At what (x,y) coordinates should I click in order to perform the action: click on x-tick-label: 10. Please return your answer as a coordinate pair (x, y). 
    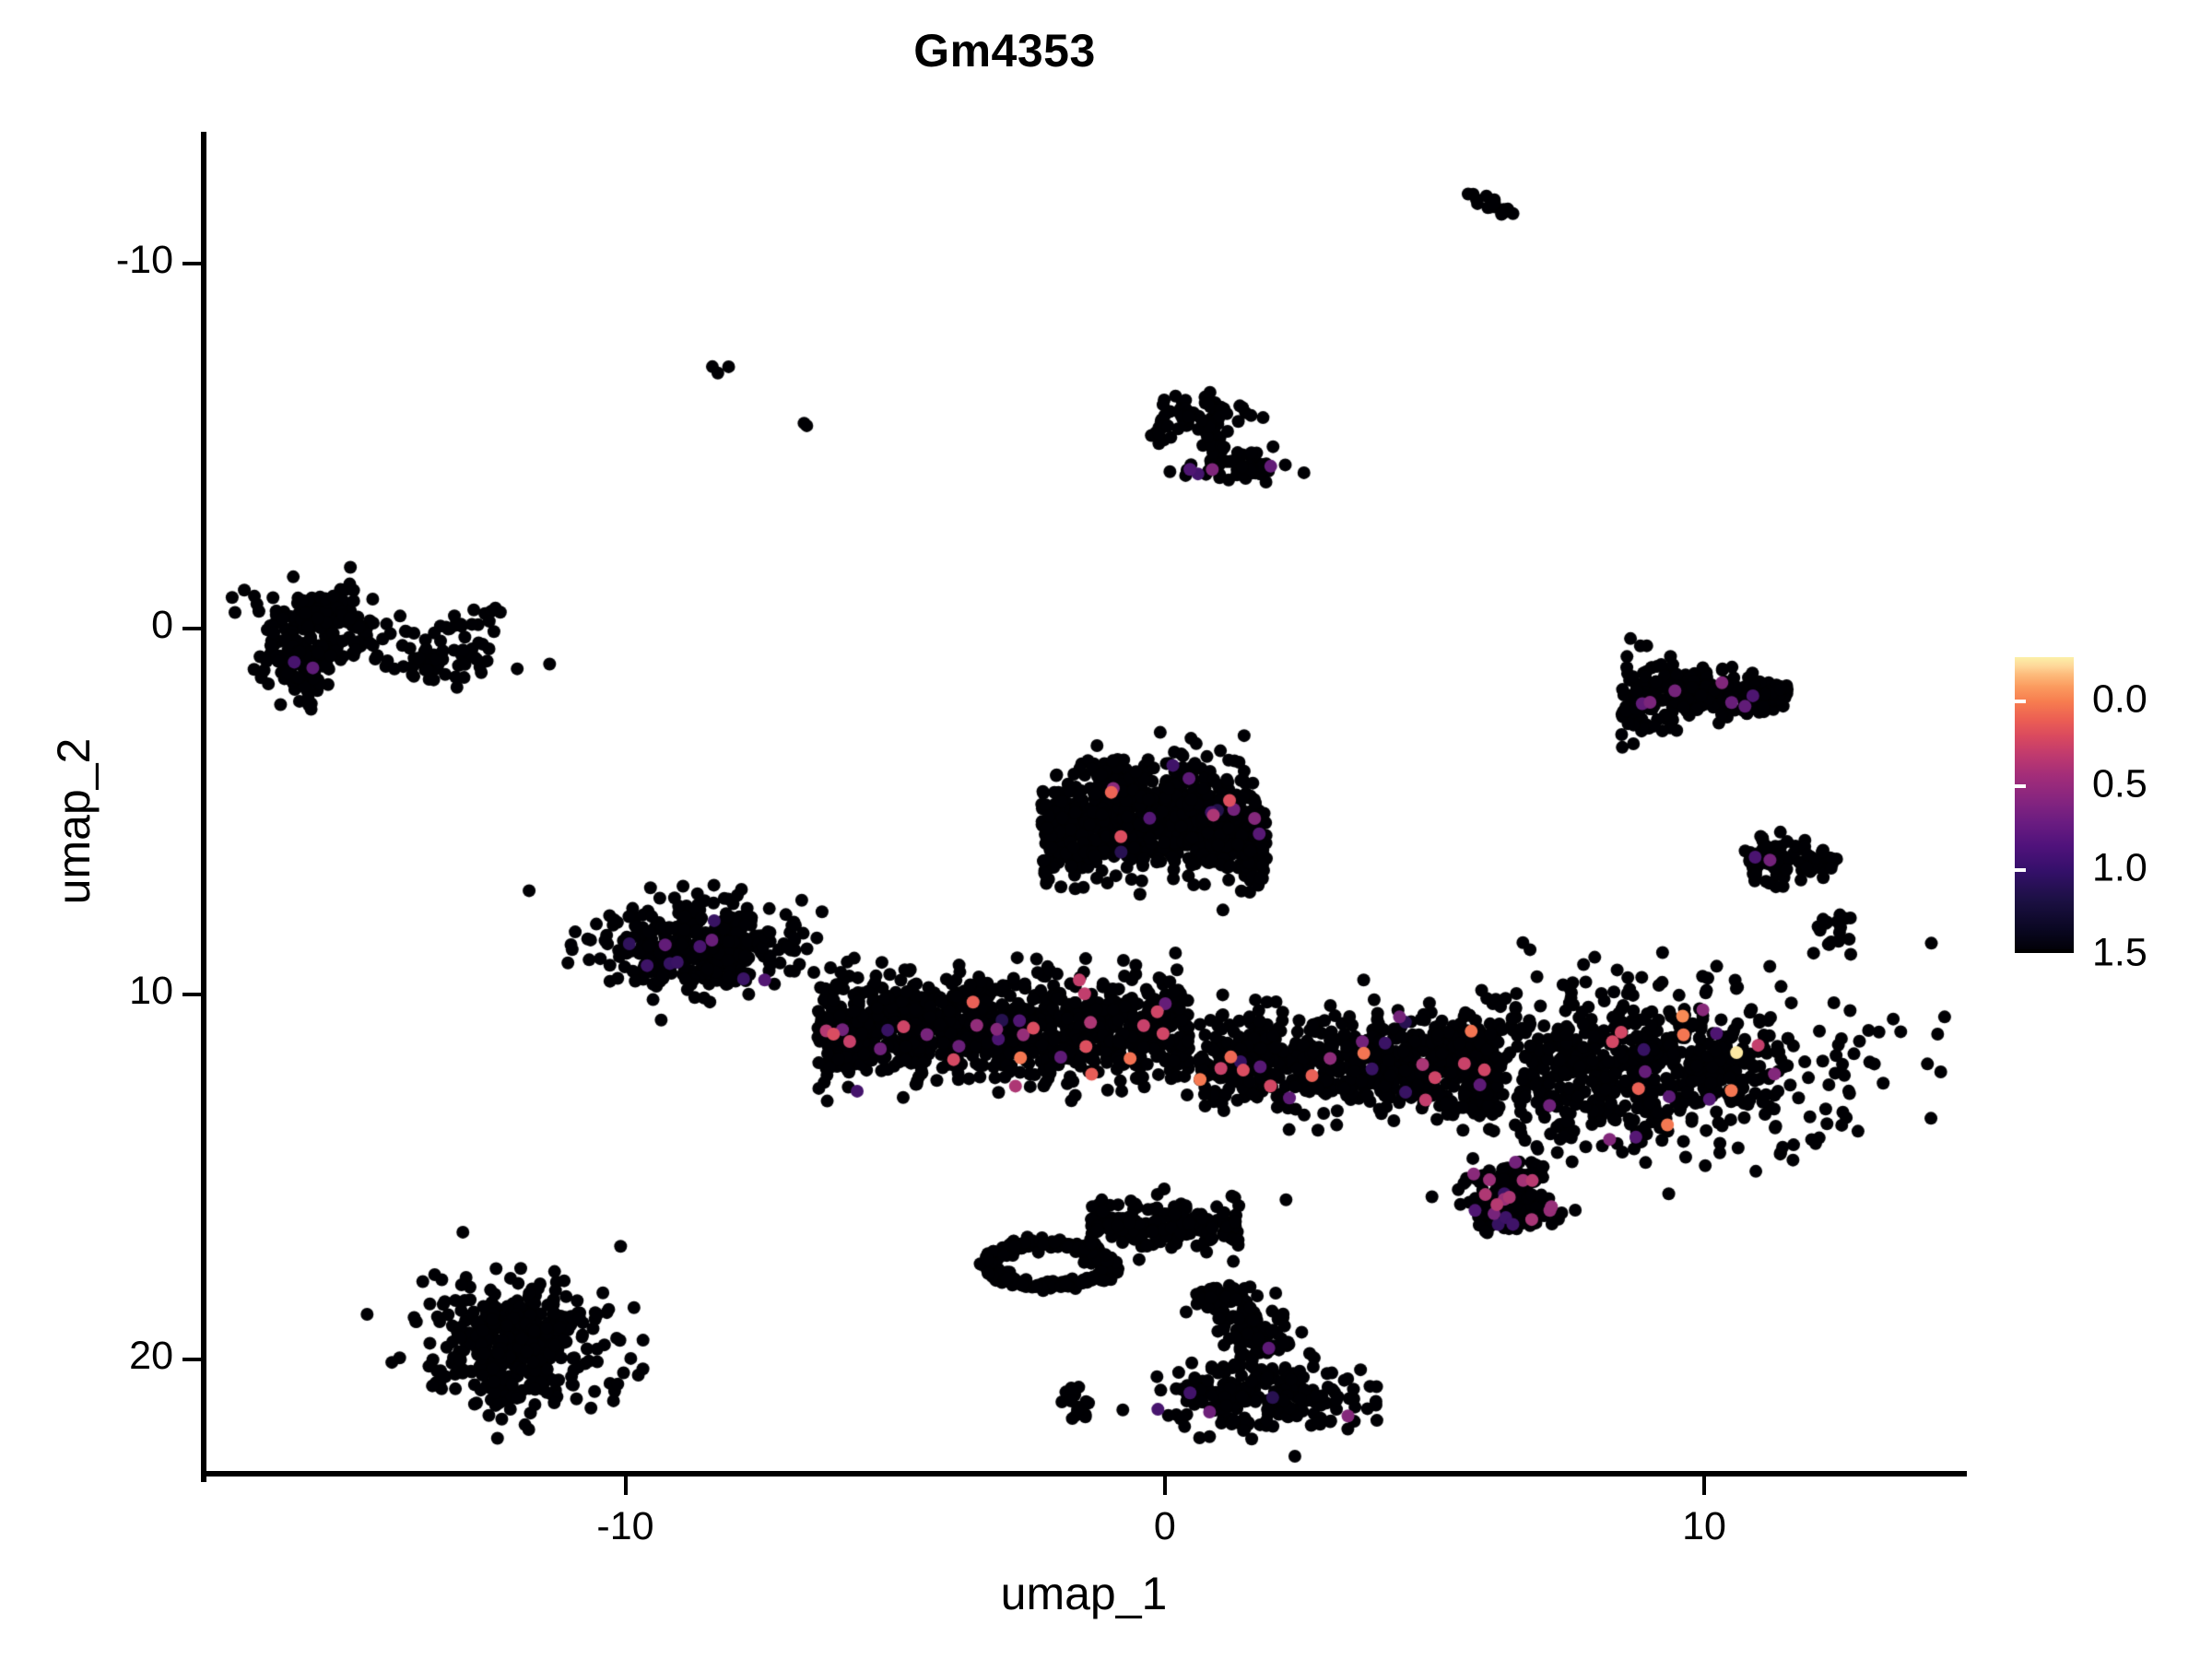
    Looking at the image, I should click on (1704, 1526).